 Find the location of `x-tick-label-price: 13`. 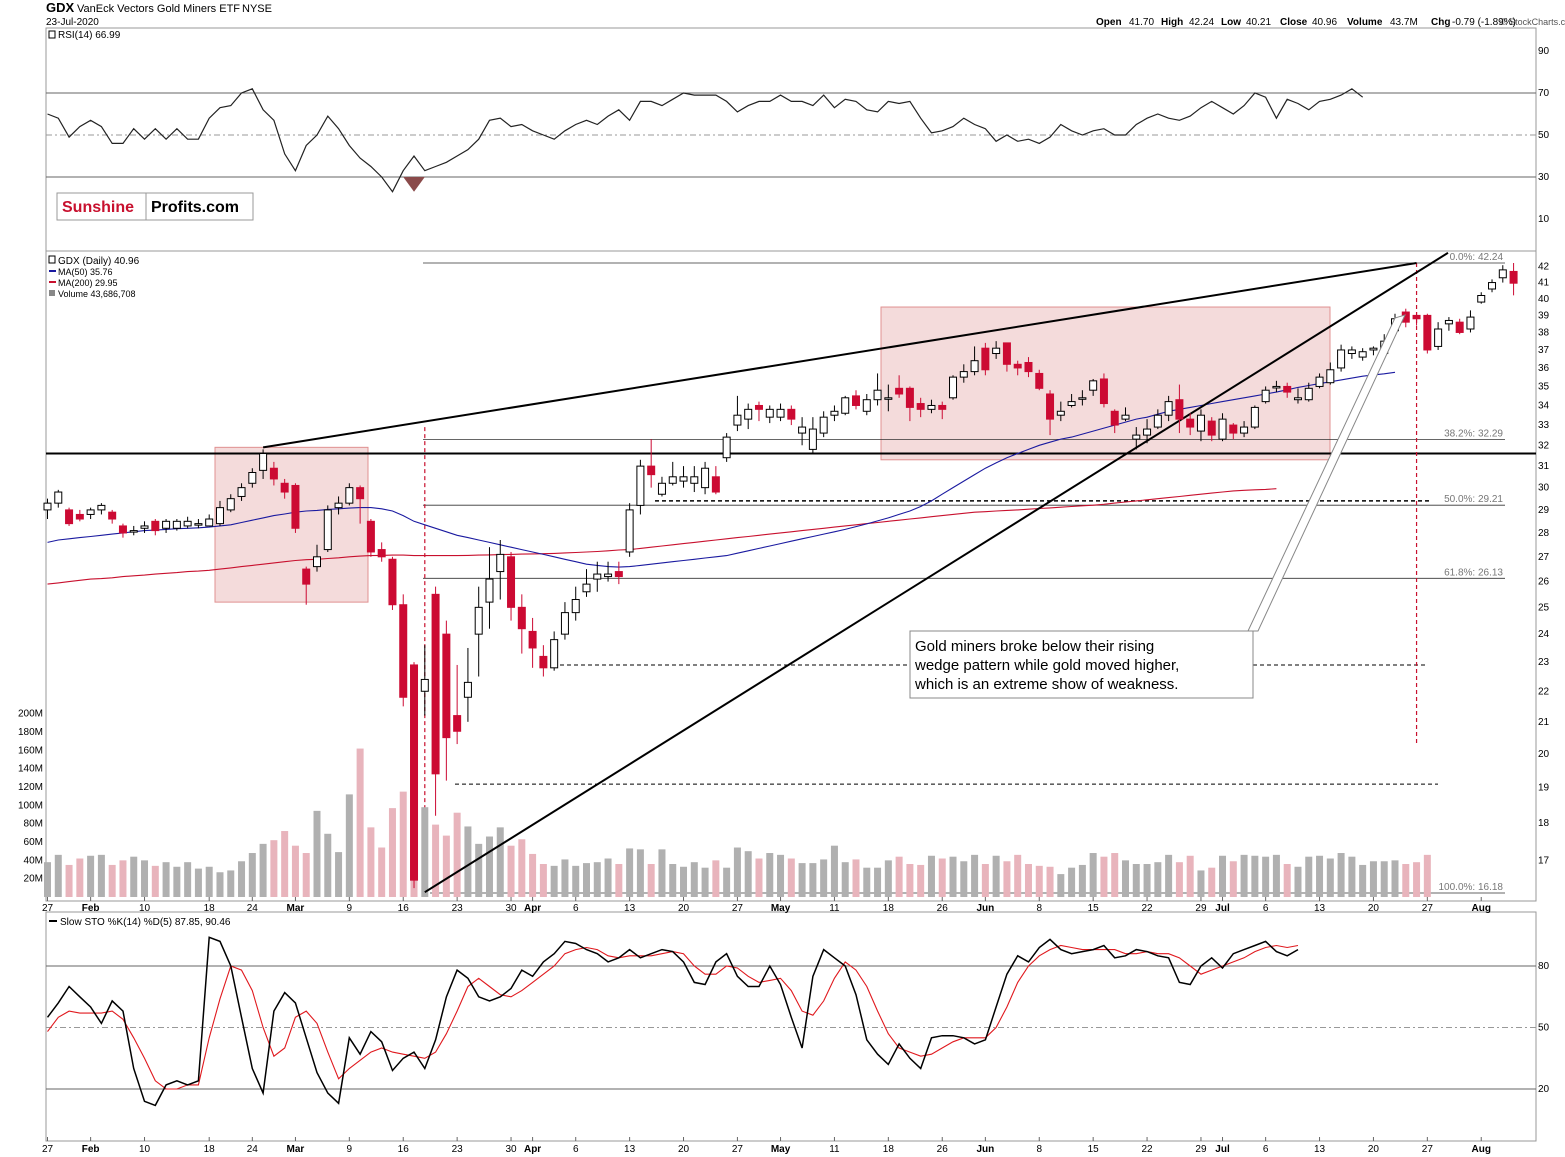

x-tick-label-price: 13 is located at coordinates (630, 908).